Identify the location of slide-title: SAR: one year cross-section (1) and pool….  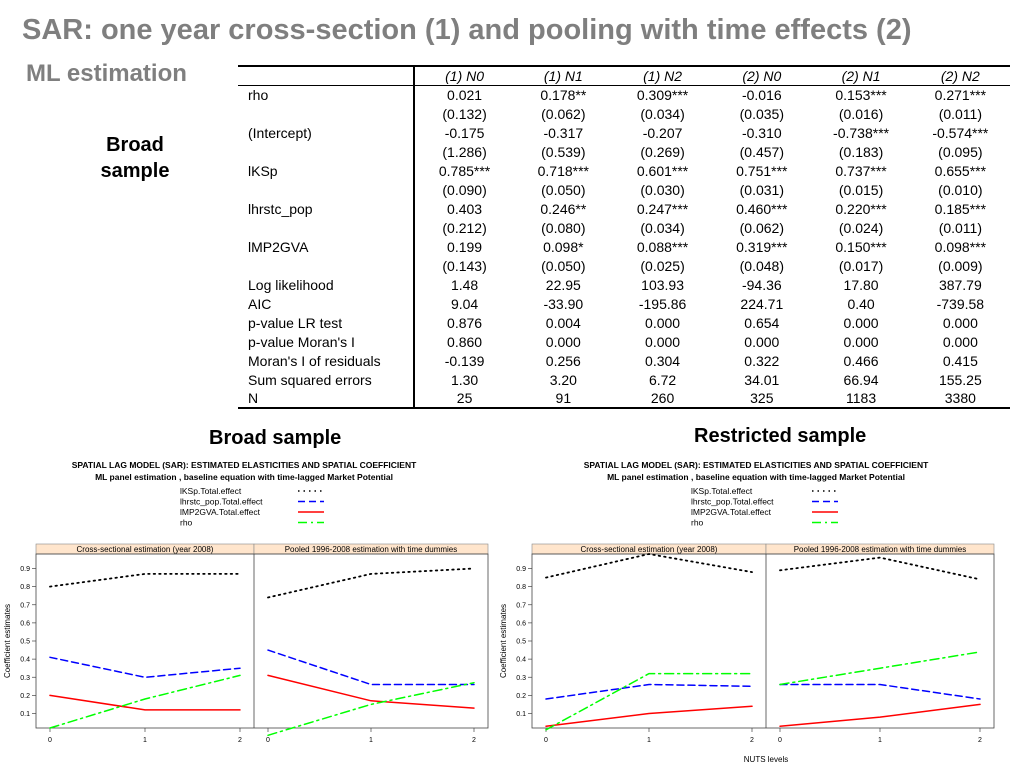
(467, 30).